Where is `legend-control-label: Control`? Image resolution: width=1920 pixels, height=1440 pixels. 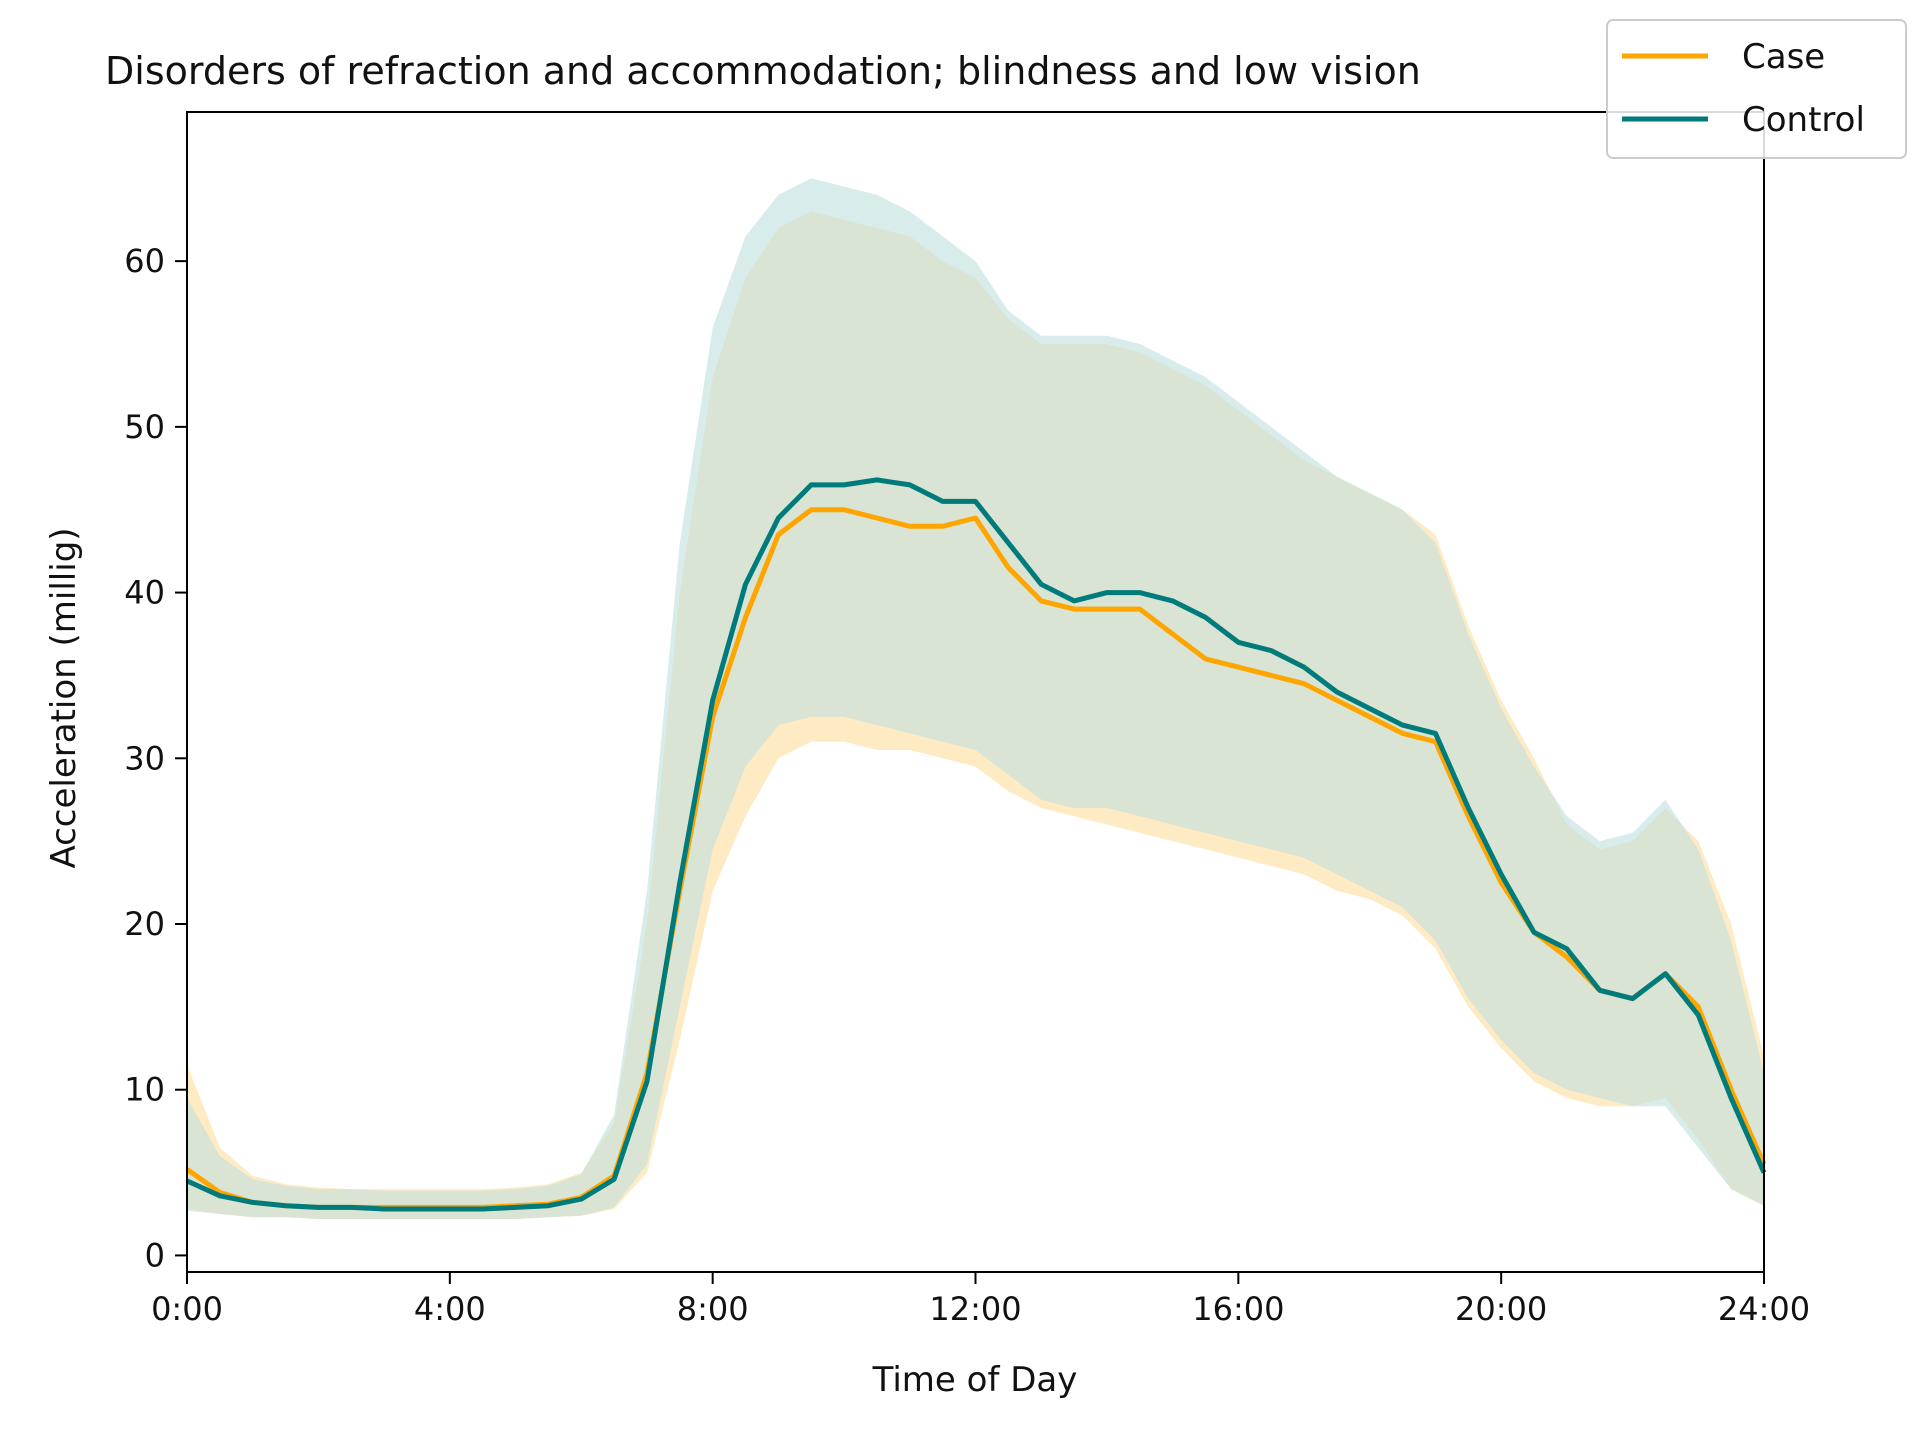 legend-control-label: Control is located at coordinates (1803, 120).